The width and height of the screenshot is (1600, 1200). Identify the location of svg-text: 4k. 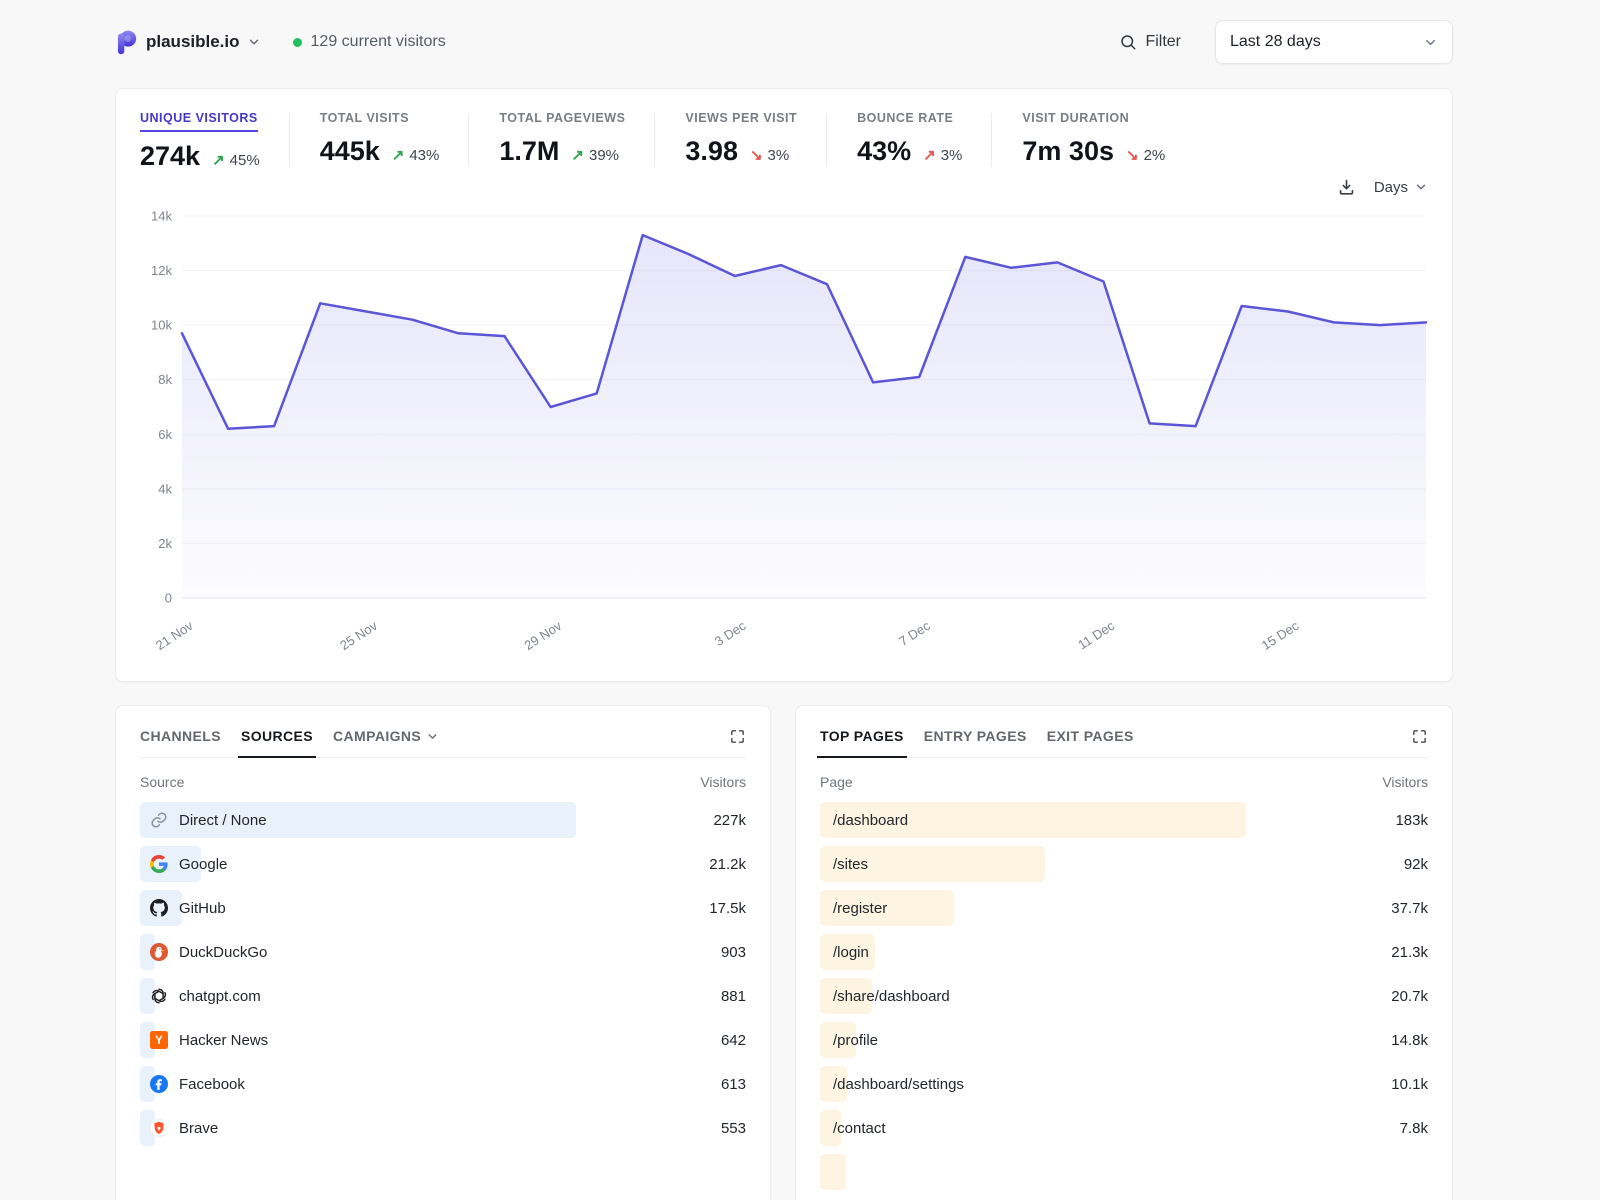
(165, 488).